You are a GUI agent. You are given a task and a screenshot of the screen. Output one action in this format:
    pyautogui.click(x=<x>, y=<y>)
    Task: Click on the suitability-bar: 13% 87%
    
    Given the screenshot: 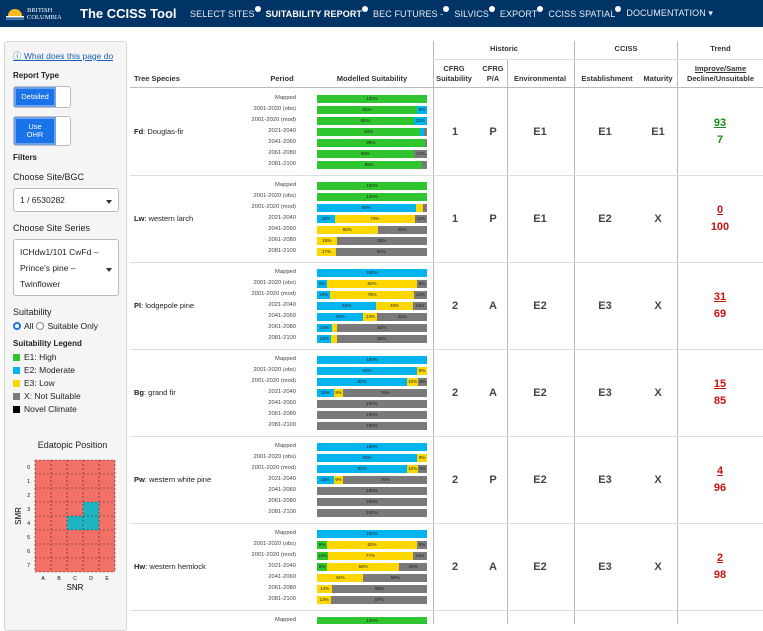 What is the action you would take?
    pyautogui.click(x=372, y=600)
    